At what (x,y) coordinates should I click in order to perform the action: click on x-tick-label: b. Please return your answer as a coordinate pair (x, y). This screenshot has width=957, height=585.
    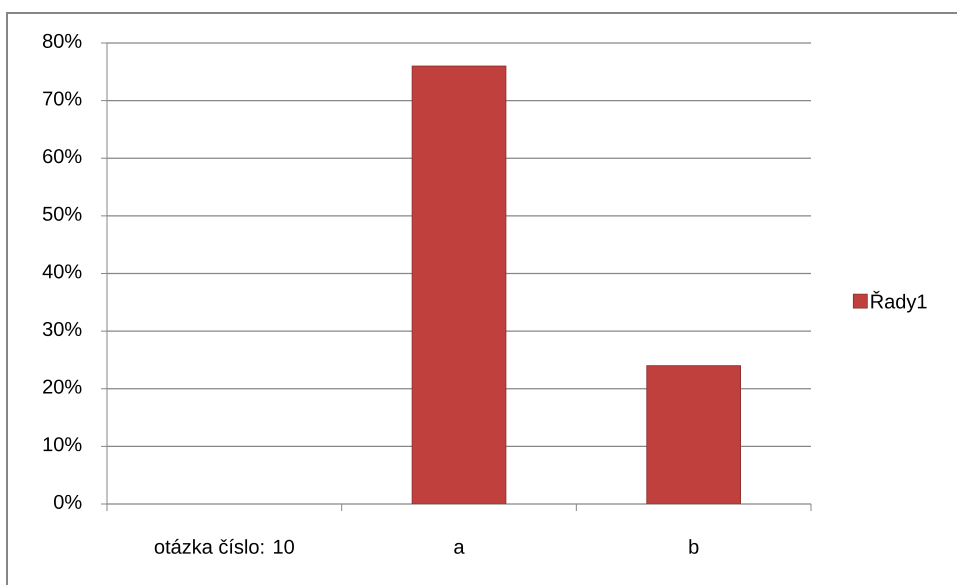
    Looking at the image, I should click on (693, 546).